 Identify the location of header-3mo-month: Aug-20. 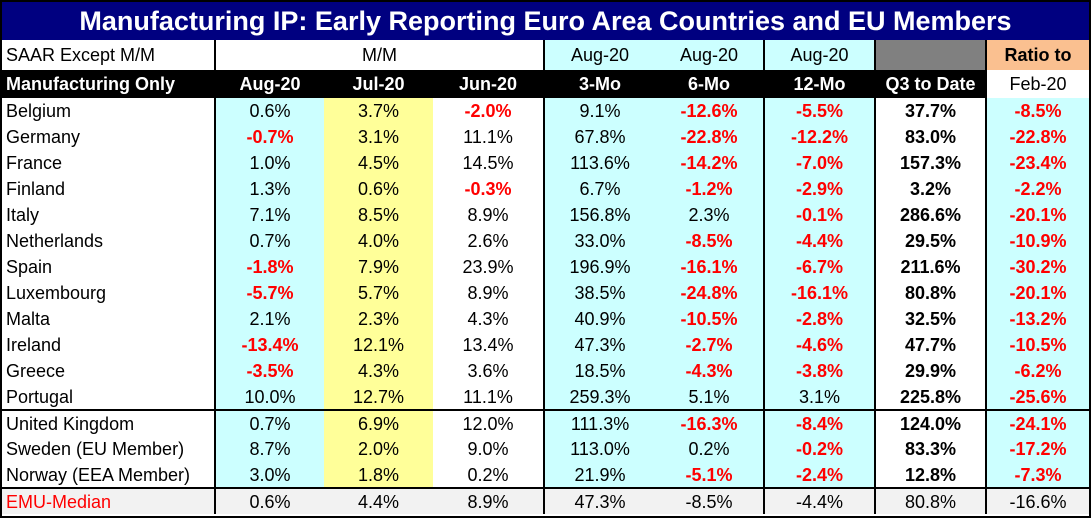
(599, 55).